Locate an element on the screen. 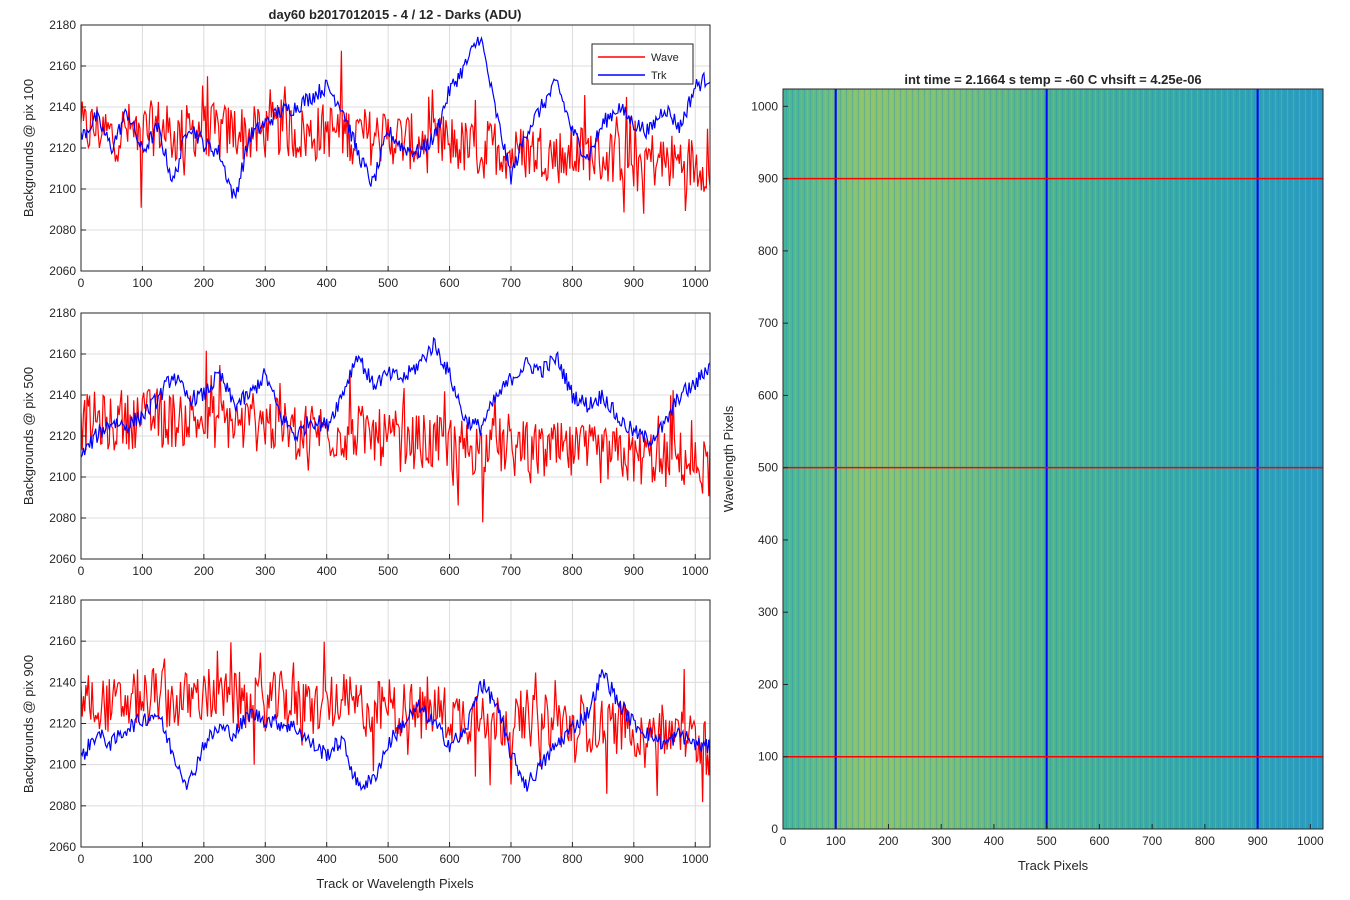  legend: Wave Trk is located at coordinates (642, 64).